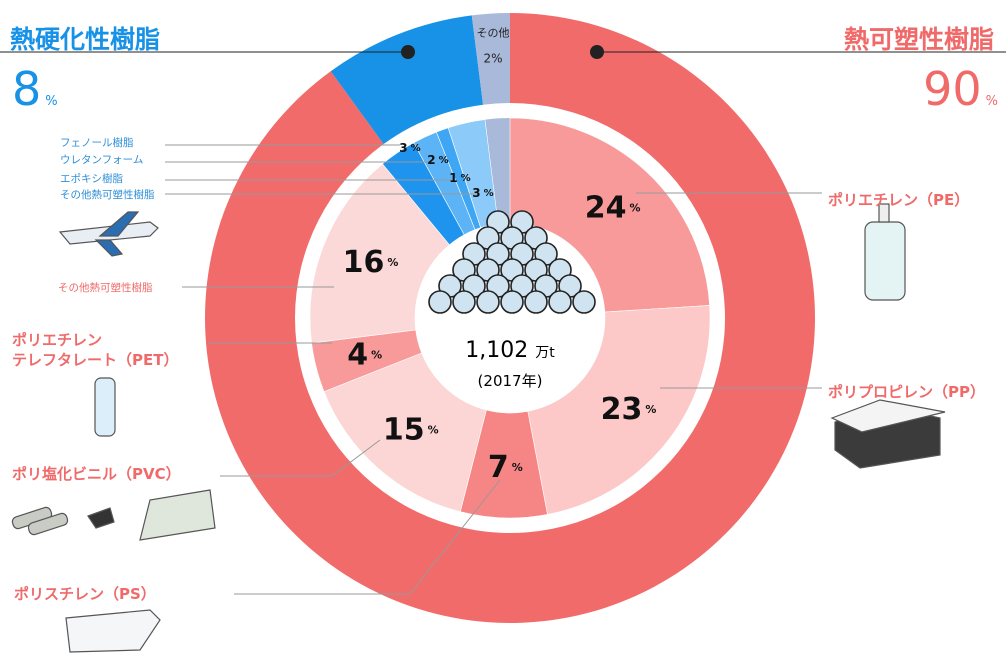 This screenshot has width=1006, height=664. Describe the element at coordinates (40, 521) in the screenshot. I see `pipes` at that location.